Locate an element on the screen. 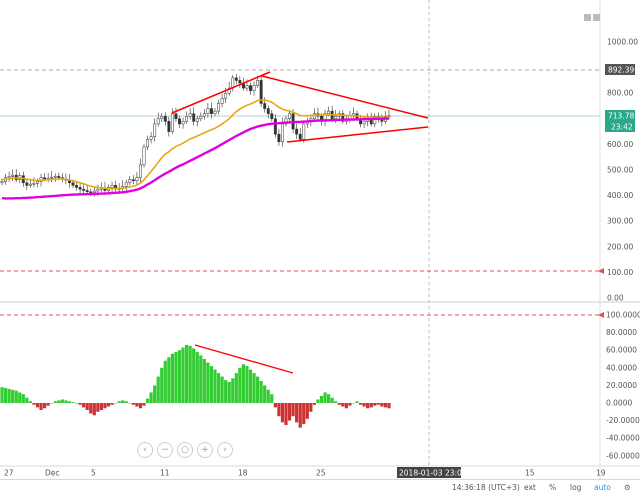 The width and height of the screenshot is (640, 496). osc-tick-label: -60.0000 is located at coordinates (623, 455).